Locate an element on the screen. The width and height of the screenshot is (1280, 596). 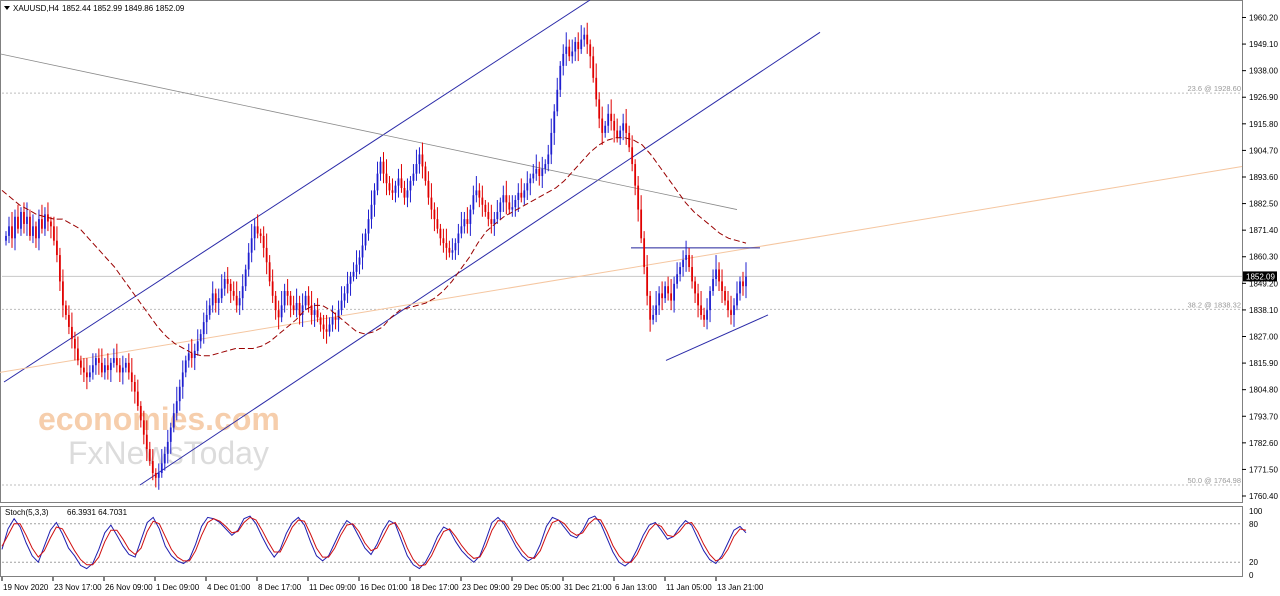
time-tick-label: 6 Jan 13:00 is located at coordinates (636, 587).